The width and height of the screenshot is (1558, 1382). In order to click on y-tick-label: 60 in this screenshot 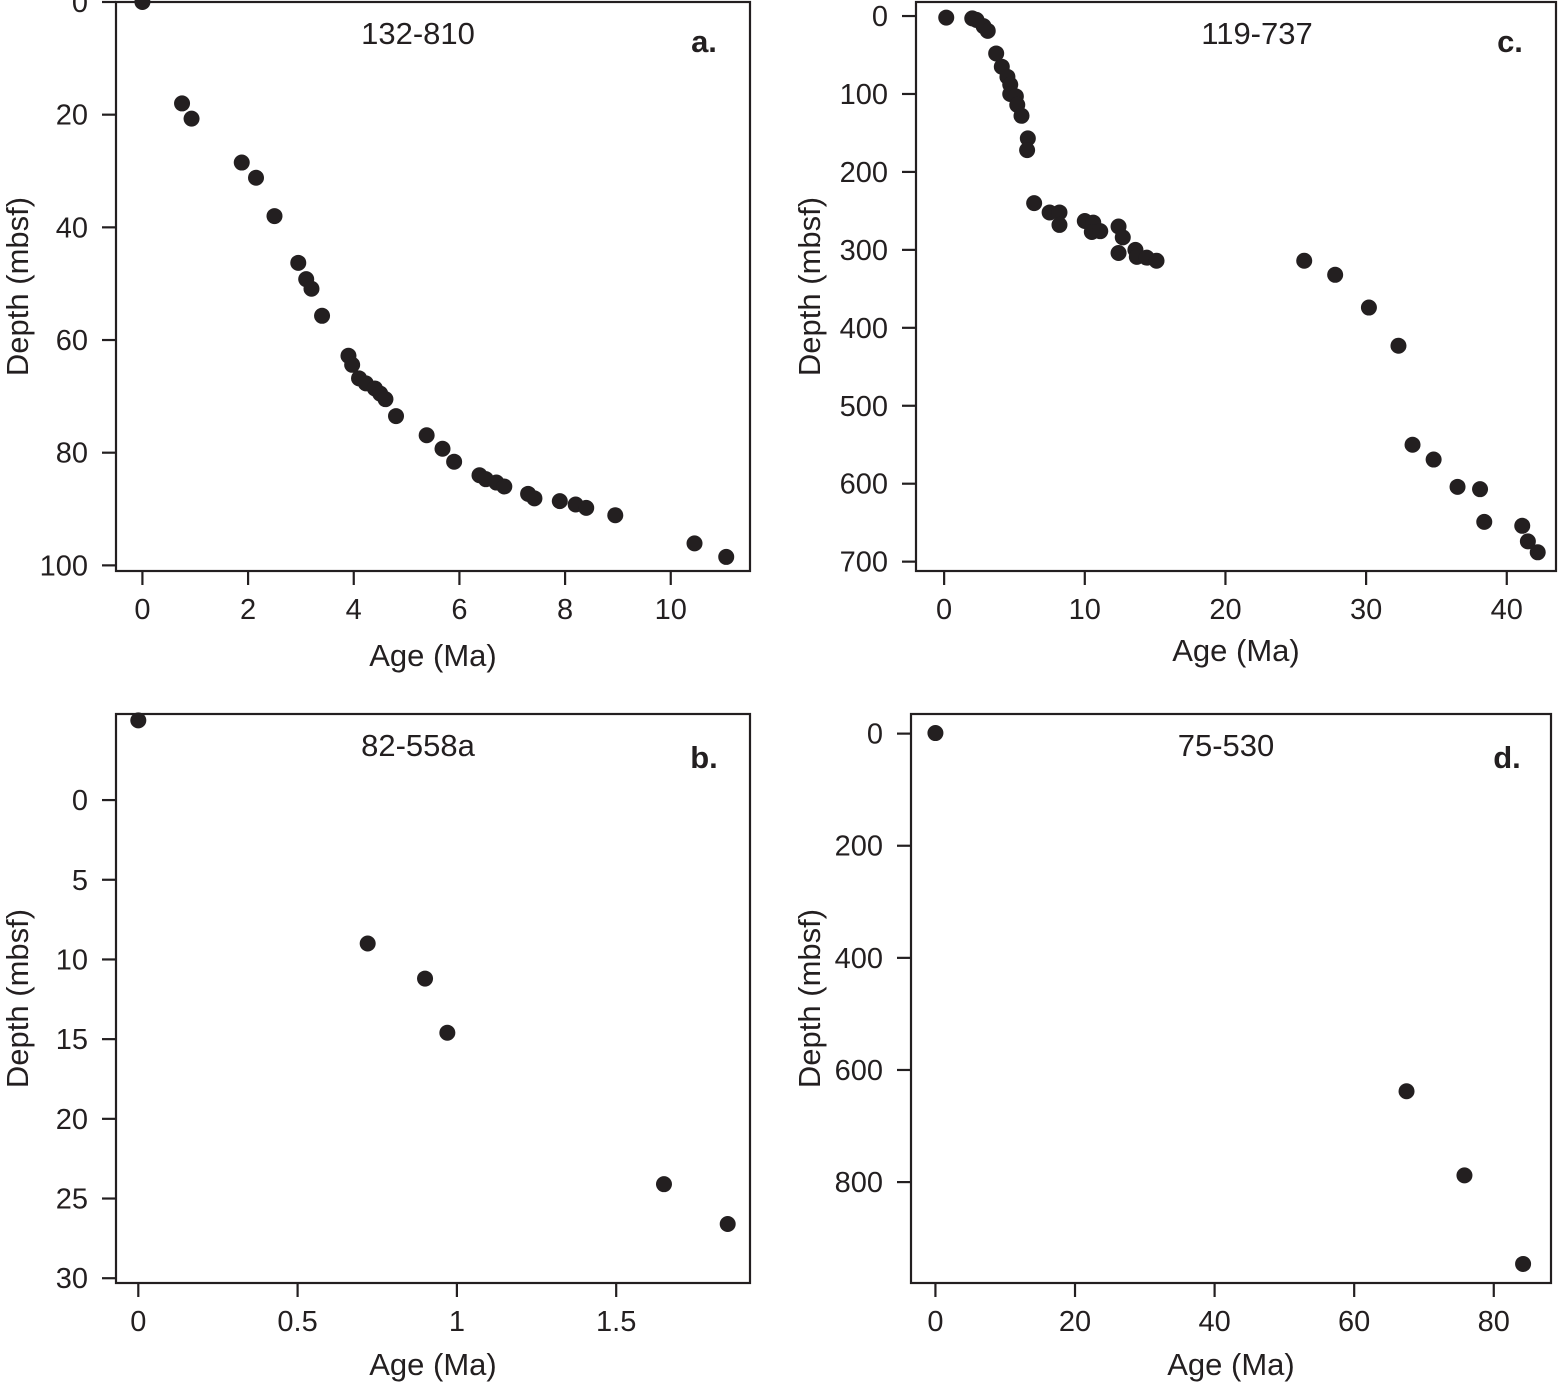, I will do `click(72, 341)`.